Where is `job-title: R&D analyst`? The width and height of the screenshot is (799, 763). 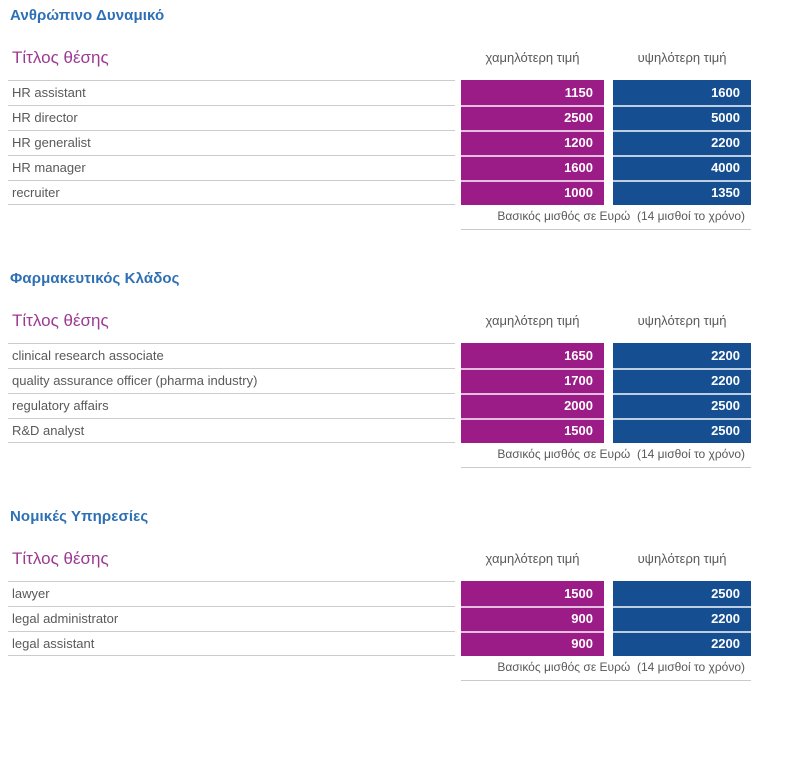 job-title: R&D analyst is located at coordinates (231, 430).